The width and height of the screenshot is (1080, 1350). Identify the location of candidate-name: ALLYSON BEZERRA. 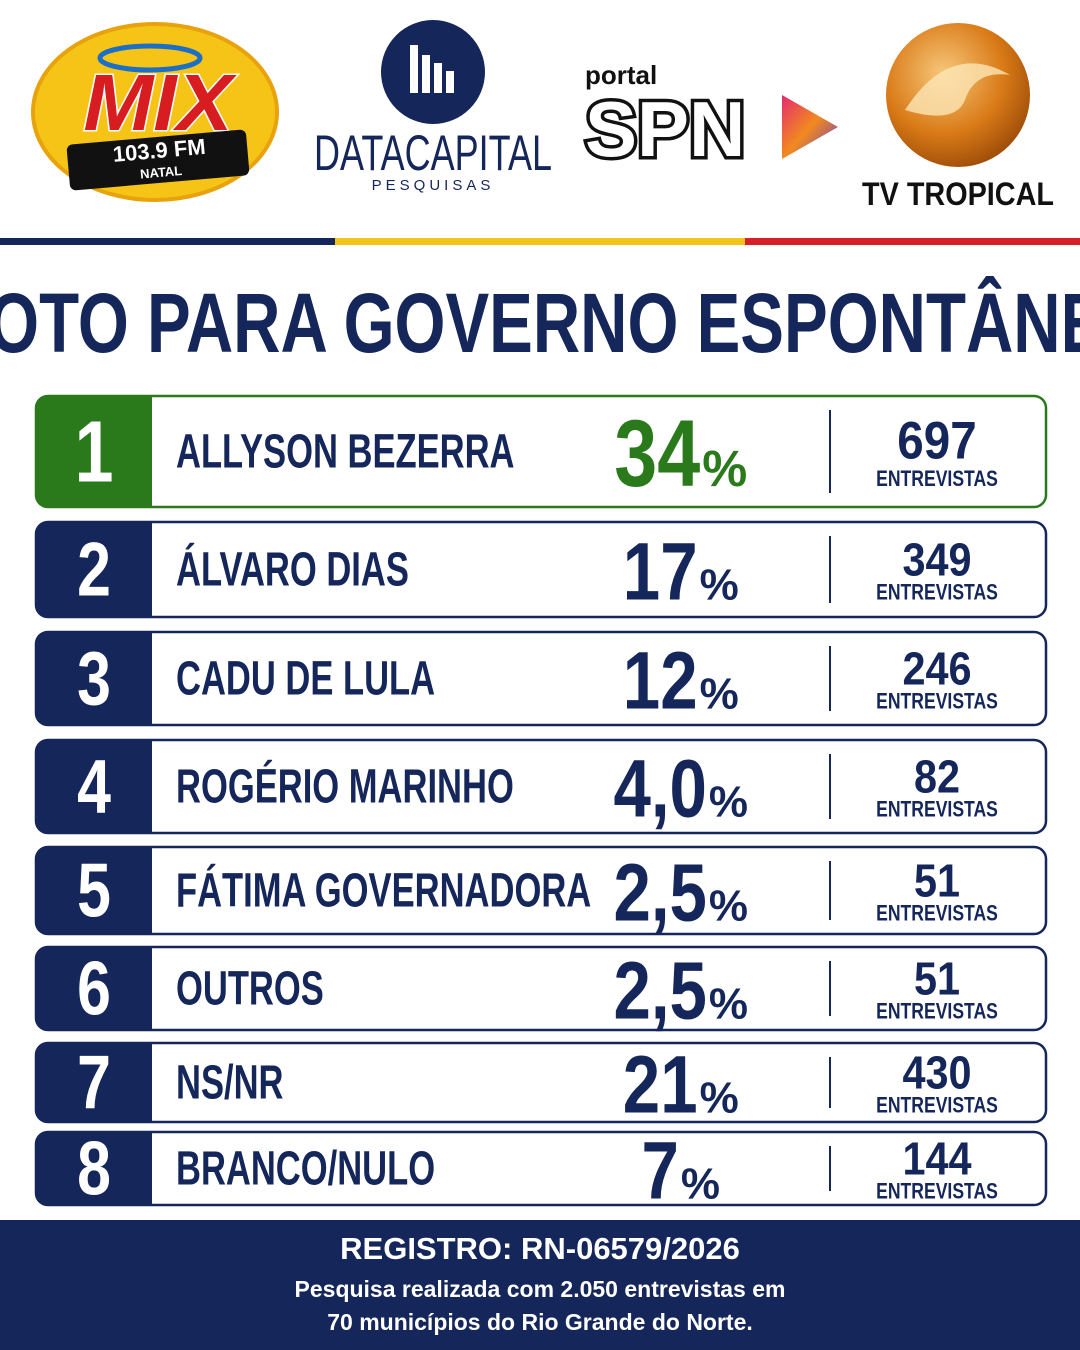
(345, 451).